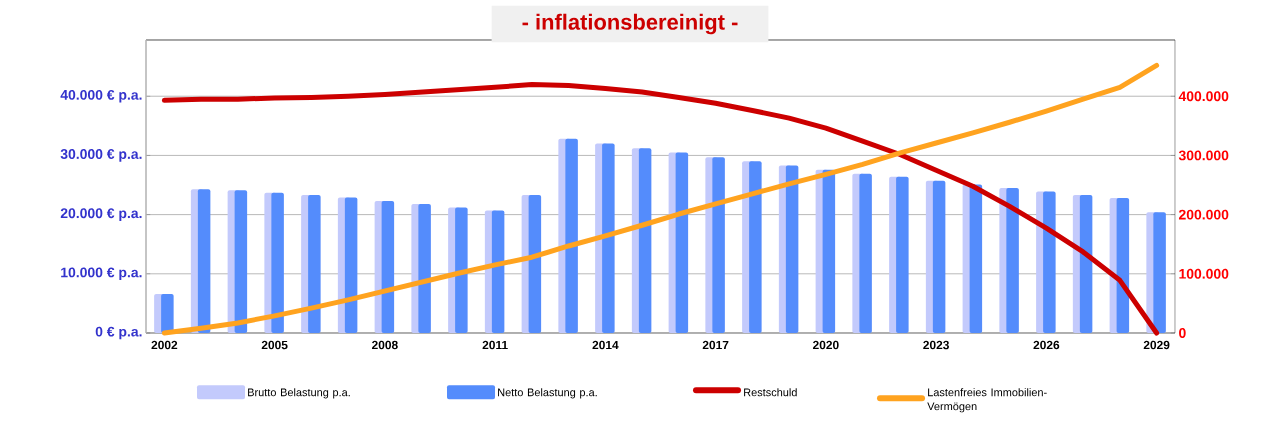 The width and height of the screenshot is (1280, 421). Describe the element at coordinates (101, 155) in the screenshot. I see `y-tick-label: 30.000 € p.a.` at that location.